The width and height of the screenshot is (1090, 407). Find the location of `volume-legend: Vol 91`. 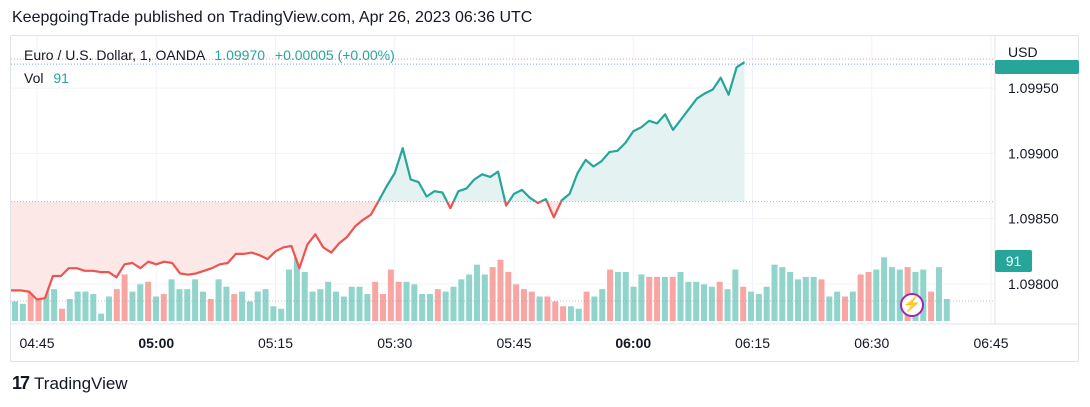

volume-legend: Vol 91 is located at coordinates (46, 78).